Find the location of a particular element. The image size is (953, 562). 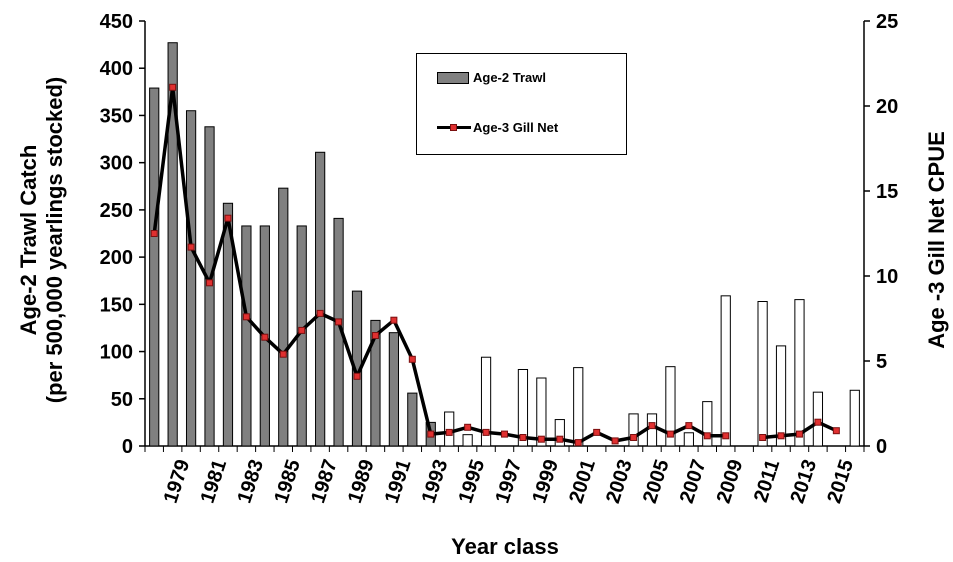

x-tick-label-1999: 1999 is located at coordinates (545, 481).